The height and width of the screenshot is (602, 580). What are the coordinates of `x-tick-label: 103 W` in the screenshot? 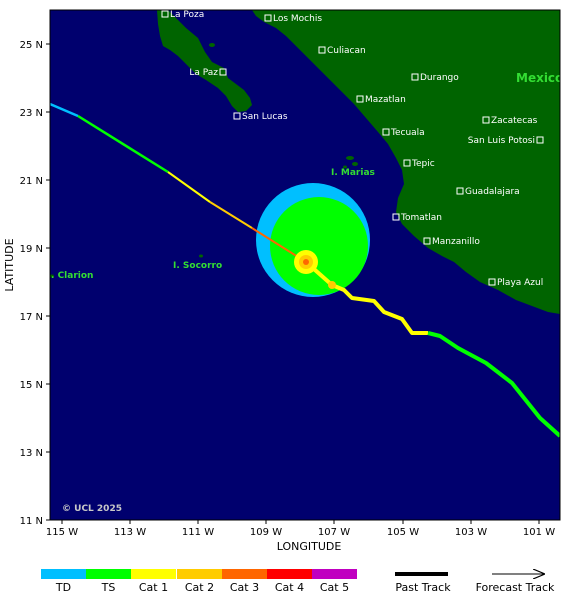 It's located at (471, 532).